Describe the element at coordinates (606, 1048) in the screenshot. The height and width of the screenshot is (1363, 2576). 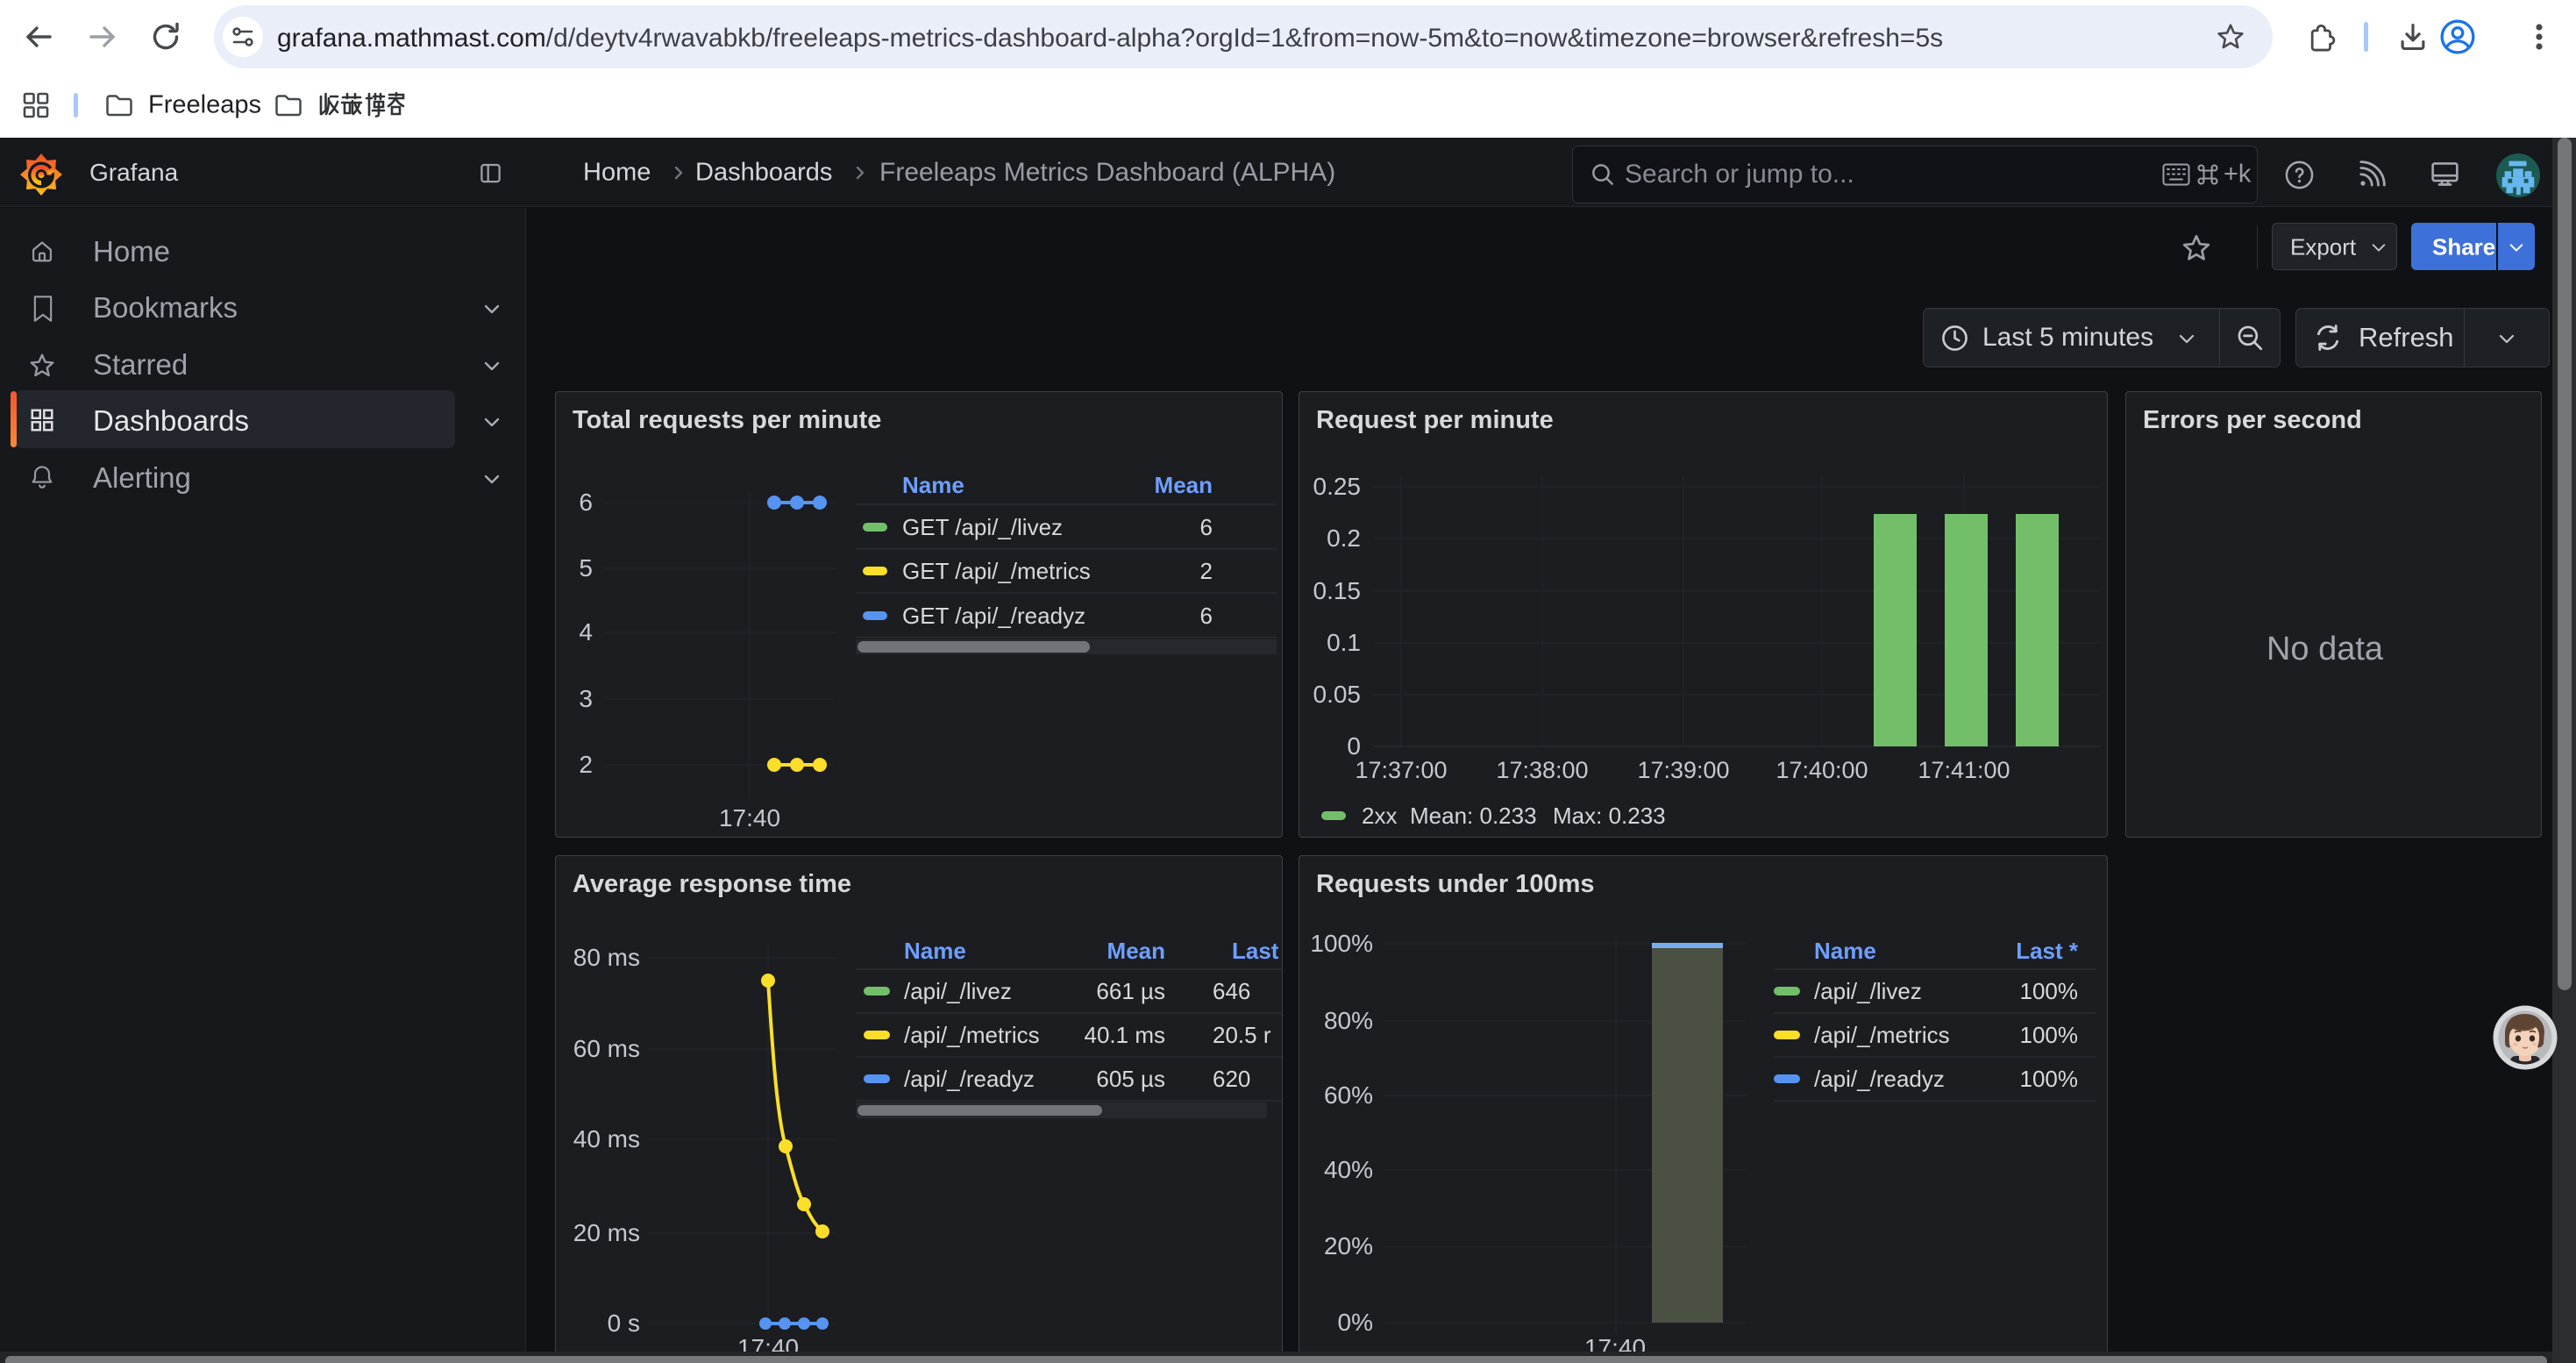
I see `svg-text: 60 ms` at that location.